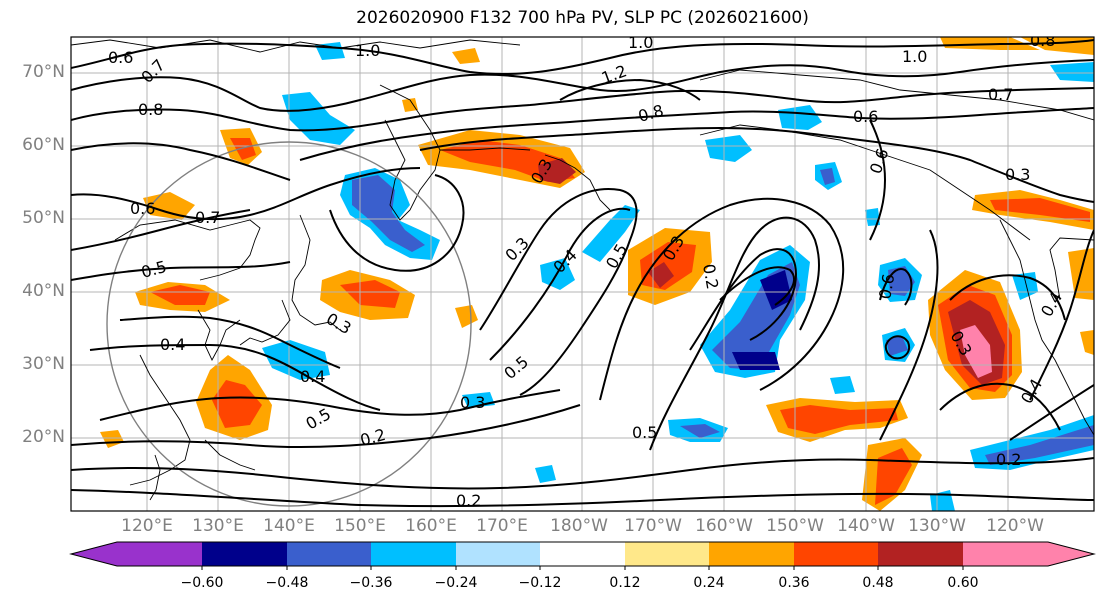 The height and width of the screenshot is (604, 1105). What do you see at coordinates (456, 583) in the screenshot?
I see `colorbar-tick-label: −0.24` at bounding box center [456, 583].